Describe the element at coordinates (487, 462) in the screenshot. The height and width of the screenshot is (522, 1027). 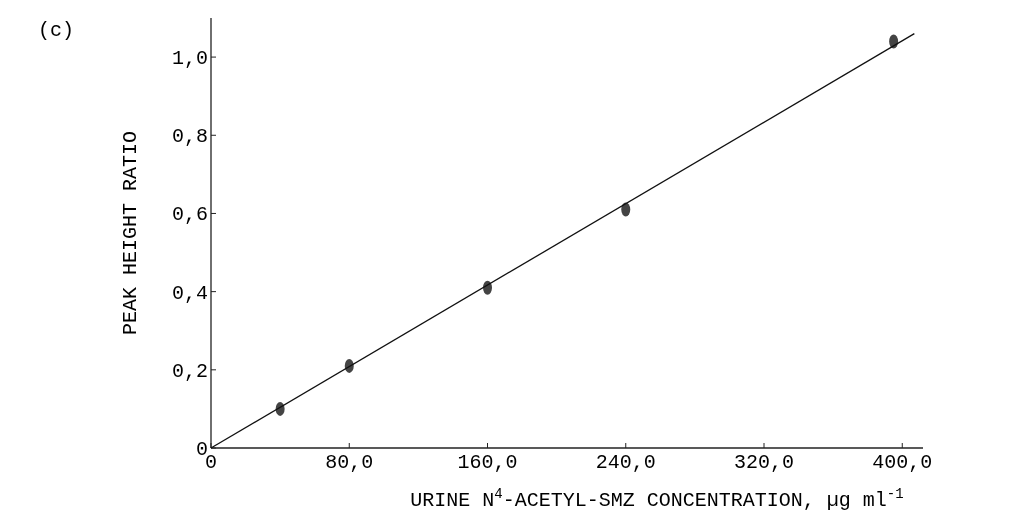
I see `x-tick-label: 160,0` at that location.